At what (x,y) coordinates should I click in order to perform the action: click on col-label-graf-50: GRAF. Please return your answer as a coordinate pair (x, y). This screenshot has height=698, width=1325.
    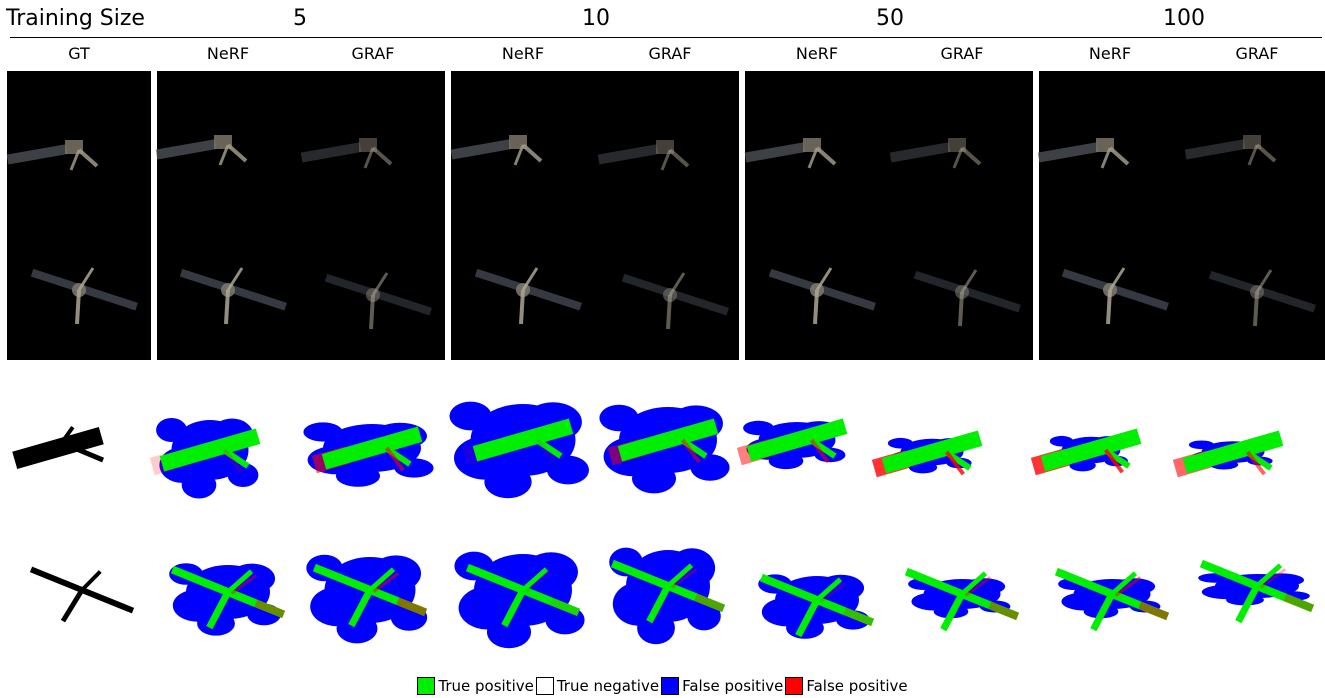
    Looking at the image, I should click on (962, 53).